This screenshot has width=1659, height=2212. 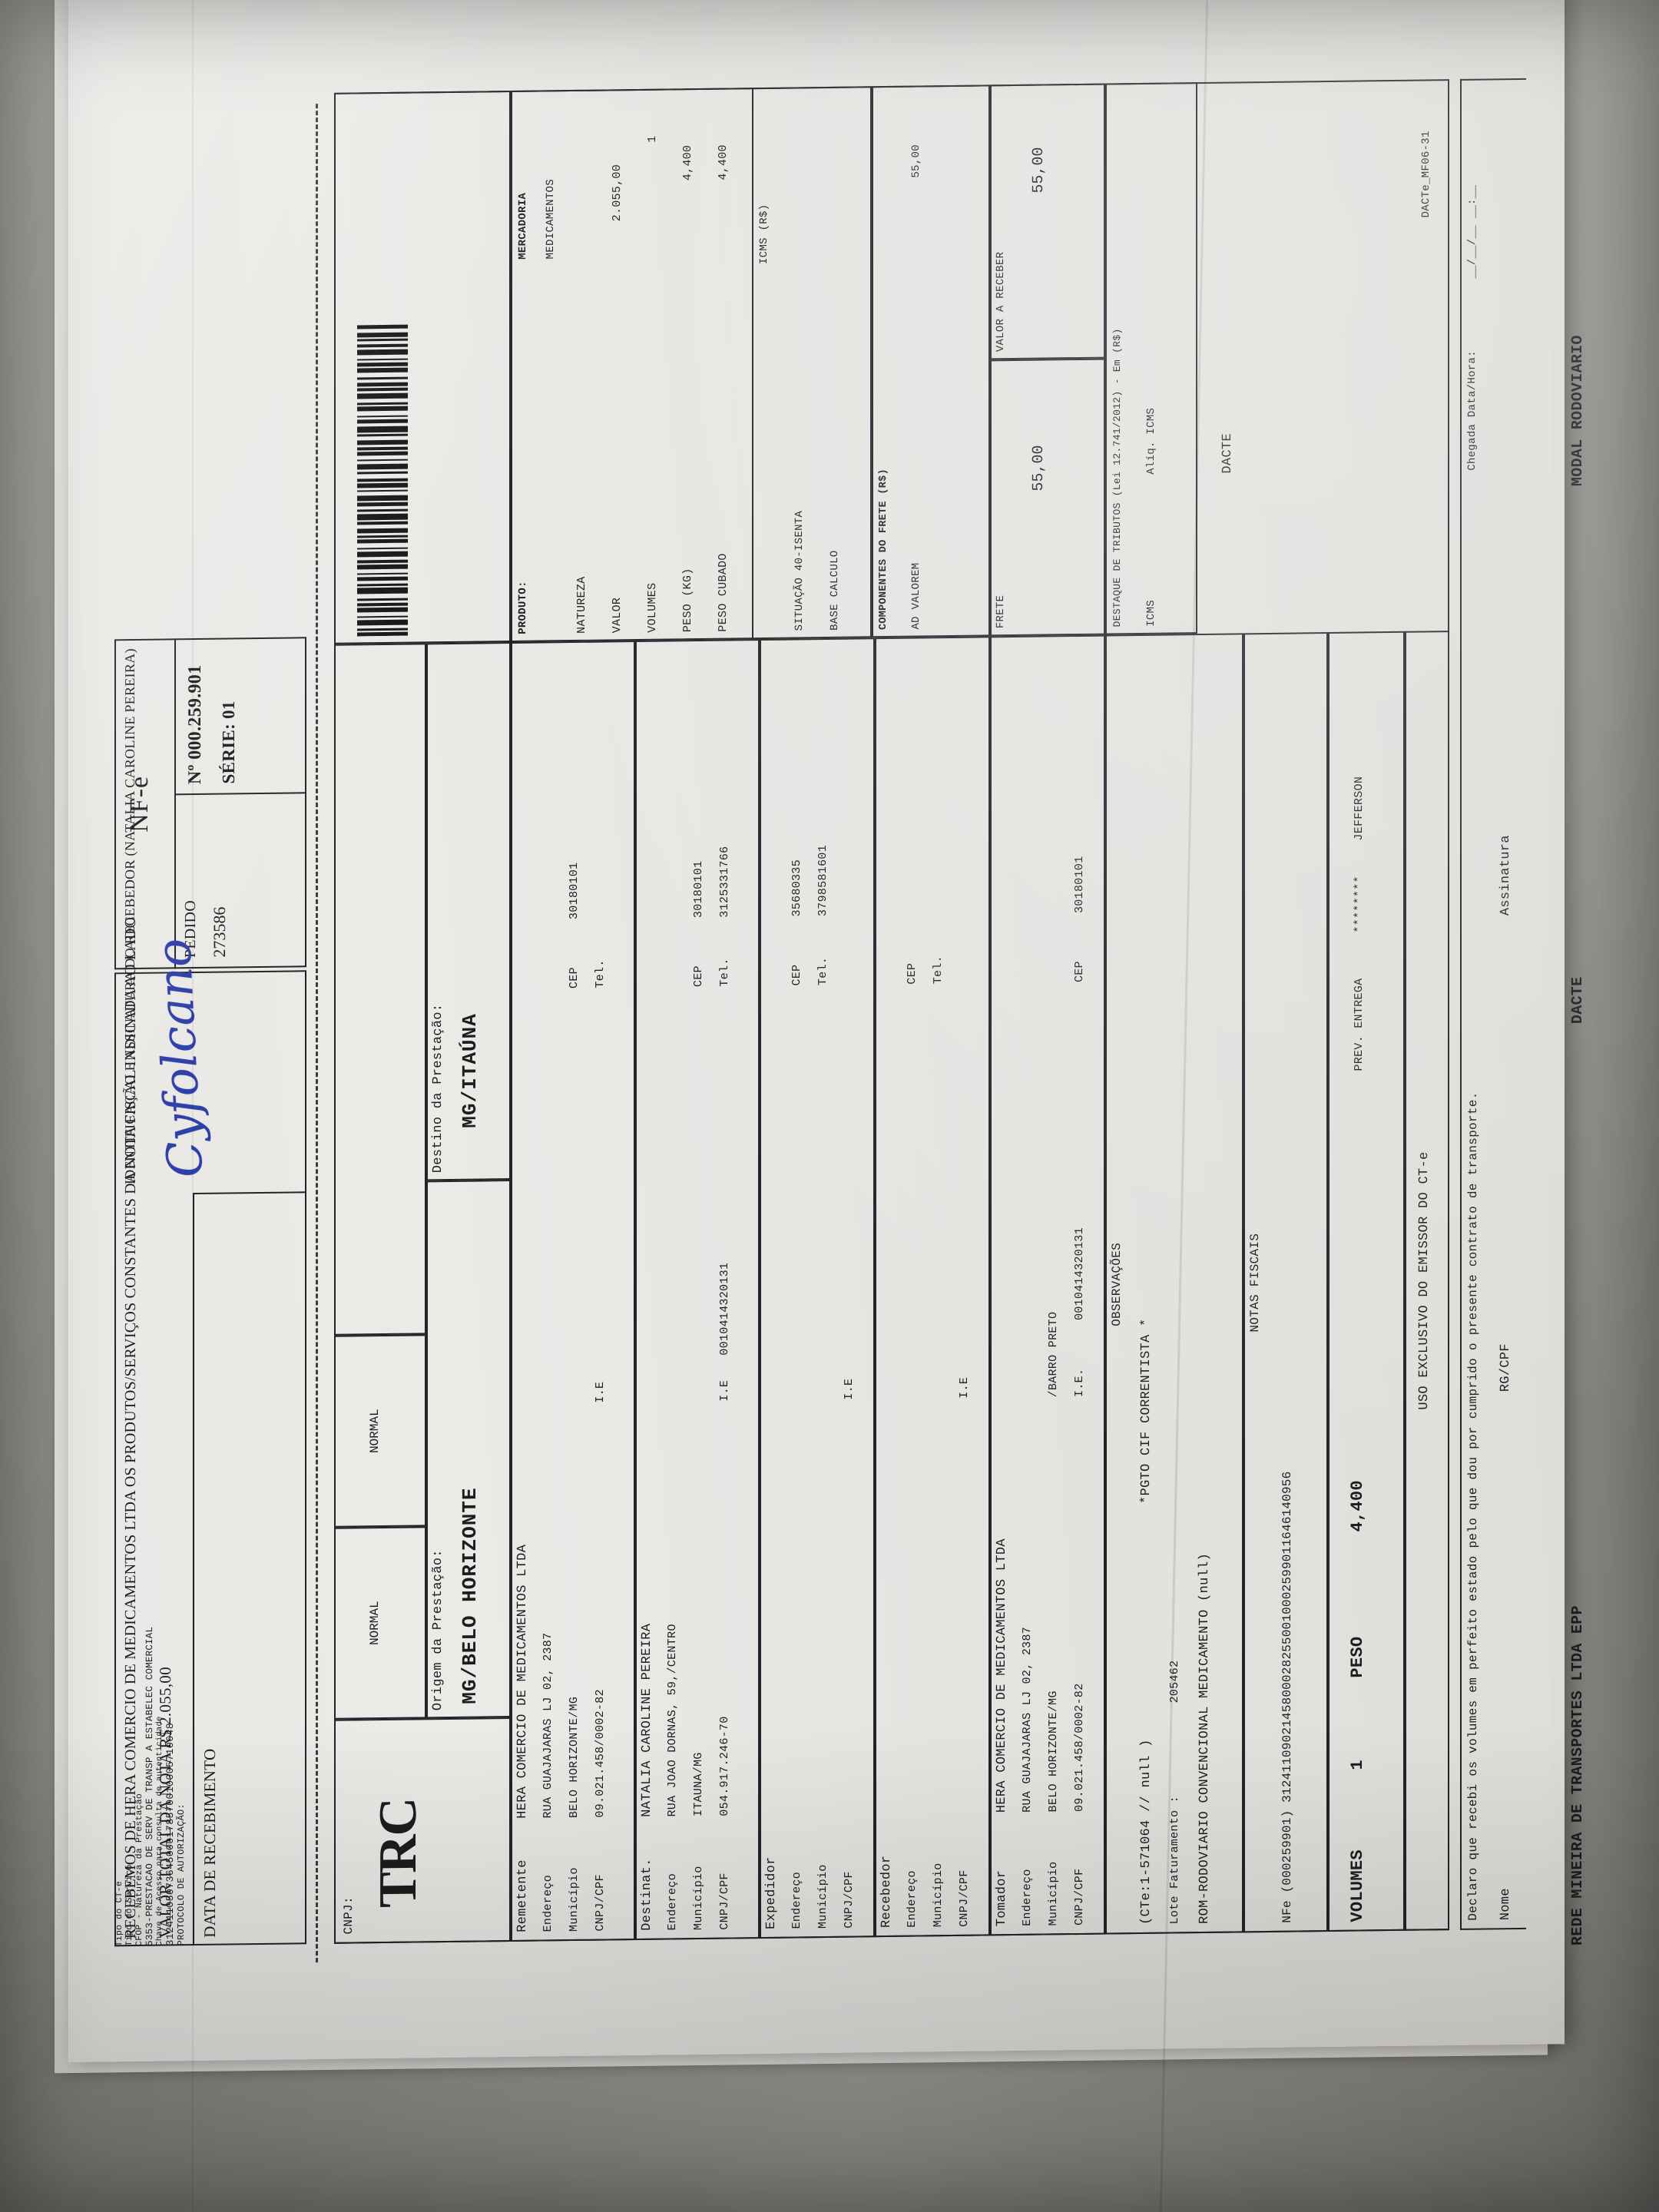 What do you see at coordinates (916, 596) in the screenshot?
I see `frete-item-0-label: AD VALOREM` at bounding box center [916, 596].